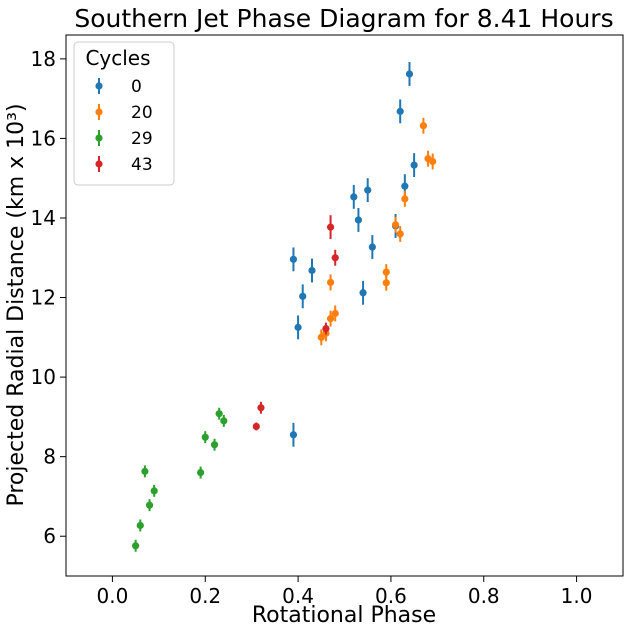 The width and height of the screenshot is (630, 634). Describe the element at coordinates (391, 596) in the screenshot. I see `x-tick-label: 0.6` at that location.